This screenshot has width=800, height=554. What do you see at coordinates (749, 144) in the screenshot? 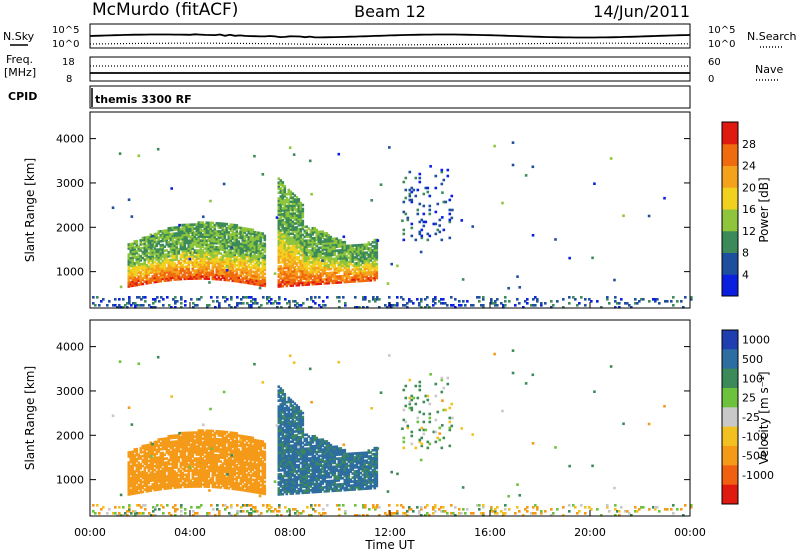
I see `colorbar-tick-label: 28` at bounding box center [749, 144].